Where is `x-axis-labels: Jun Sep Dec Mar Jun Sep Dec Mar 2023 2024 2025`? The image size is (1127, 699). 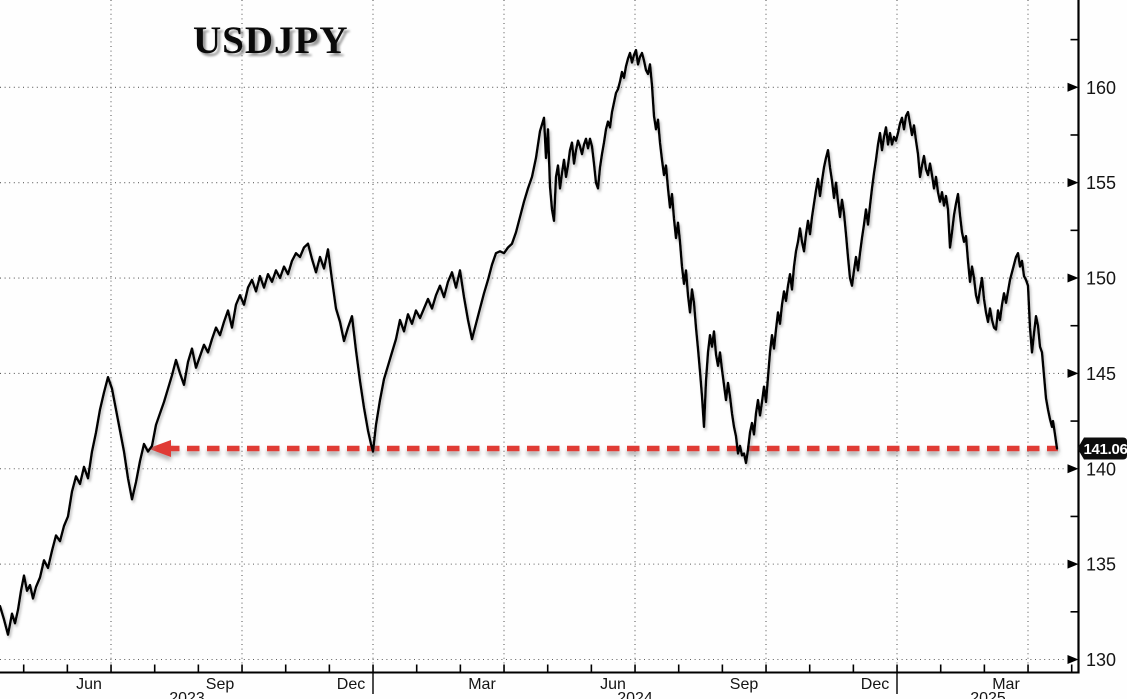
x-axis-labels: Jun Sep Dec Mar Jun Sep Dec Mar 2023 2024 2025 is located at coordinates (548, 687).